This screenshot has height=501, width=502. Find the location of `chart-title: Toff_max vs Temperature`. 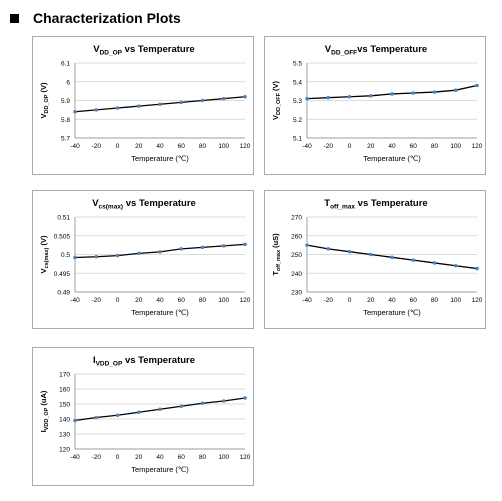

chart-title: Toff_max vs Temperature is located at coordinates (375, 204).